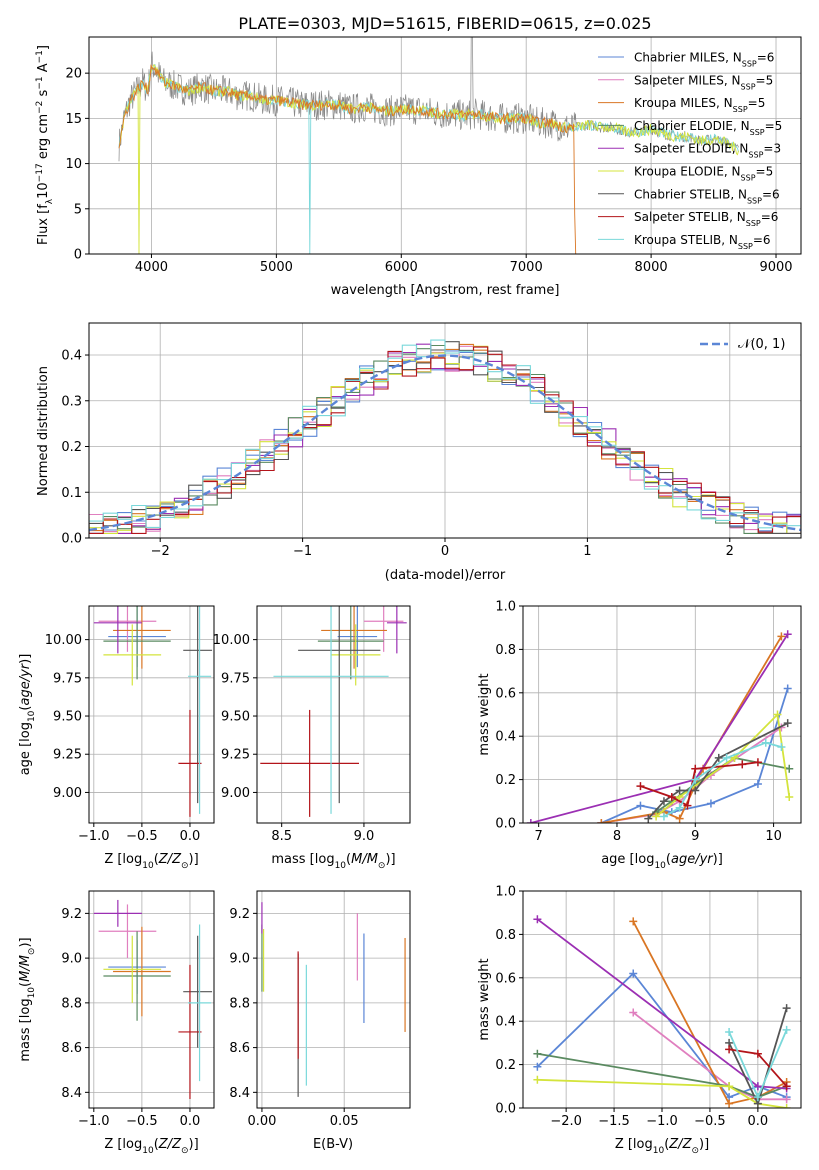 This screenshot has height=1170, width=819. What do you see at coordinates (364, 836) in the screenshot?
I see `x-tick-label: 9.0` at bounding box center [364, 836].